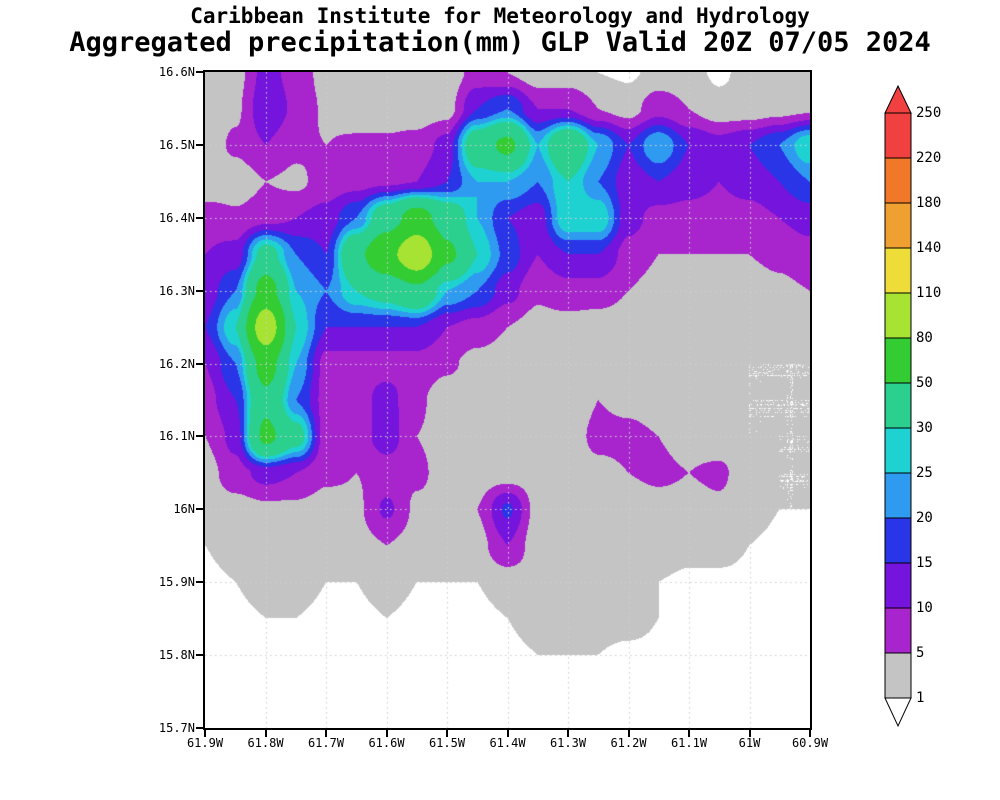  I want to click on latitude-tick-label: 16.4N, so click(176, 217).